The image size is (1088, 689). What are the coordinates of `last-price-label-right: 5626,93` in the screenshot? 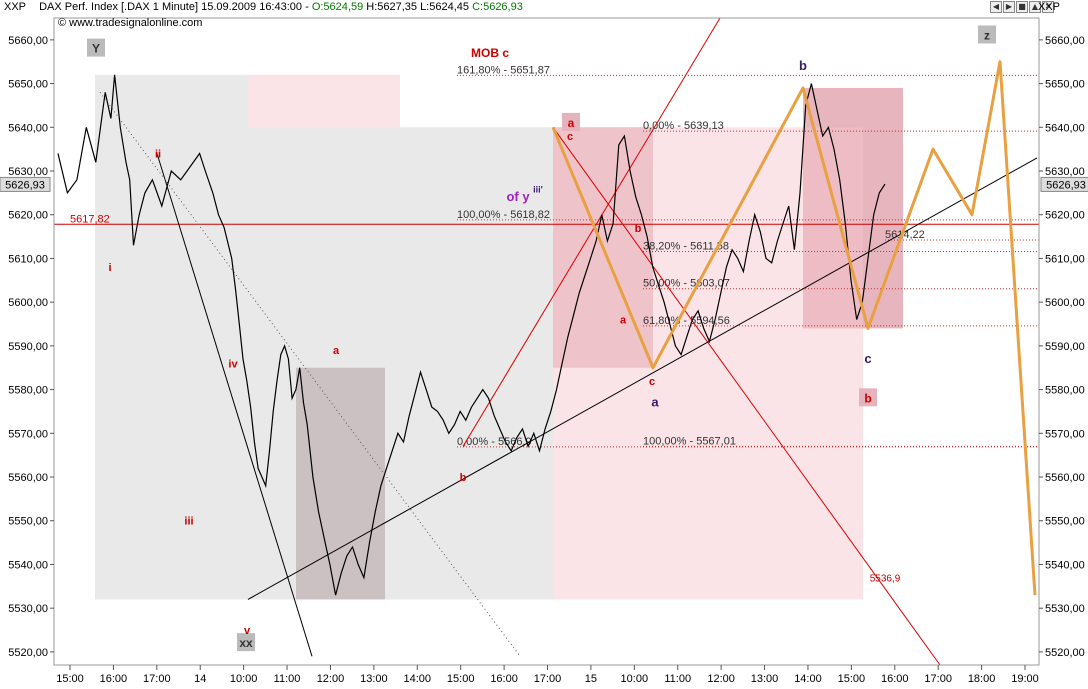 It's located at (1066, 185).